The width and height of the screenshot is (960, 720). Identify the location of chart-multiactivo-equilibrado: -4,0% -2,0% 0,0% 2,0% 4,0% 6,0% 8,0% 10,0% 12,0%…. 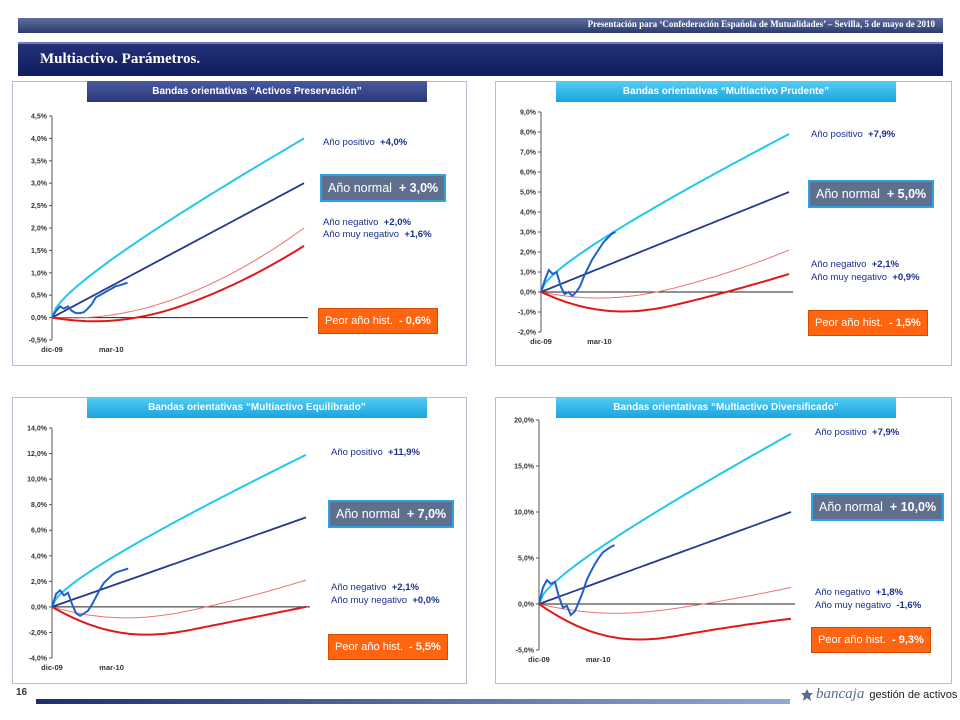
(168, 549).